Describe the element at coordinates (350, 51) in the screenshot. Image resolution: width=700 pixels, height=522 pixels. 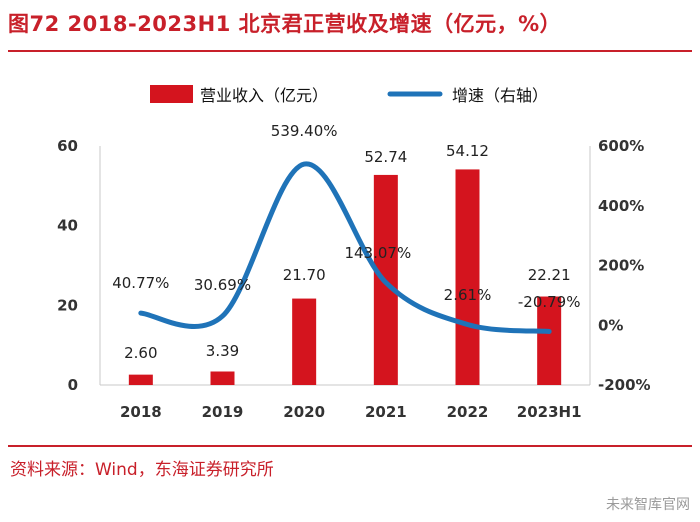
I see `title-divider` at that location.